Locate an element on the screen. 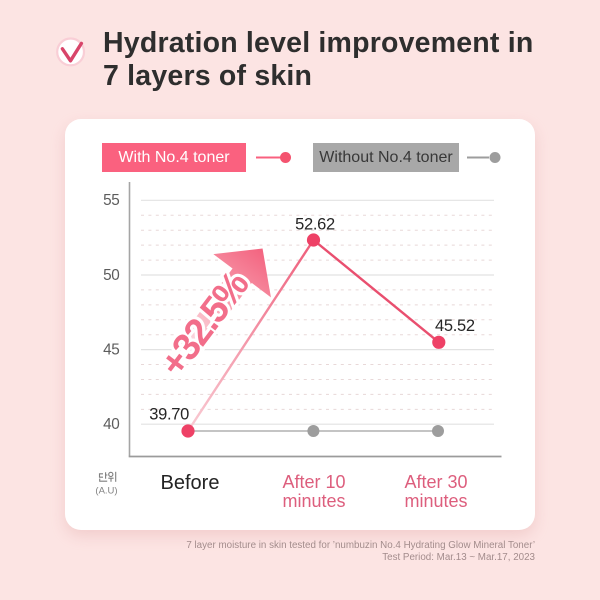 Image resolution: width=600 pixels, height=600 pixels. svg-text: +32.5% is located at coordinates (204, 324).